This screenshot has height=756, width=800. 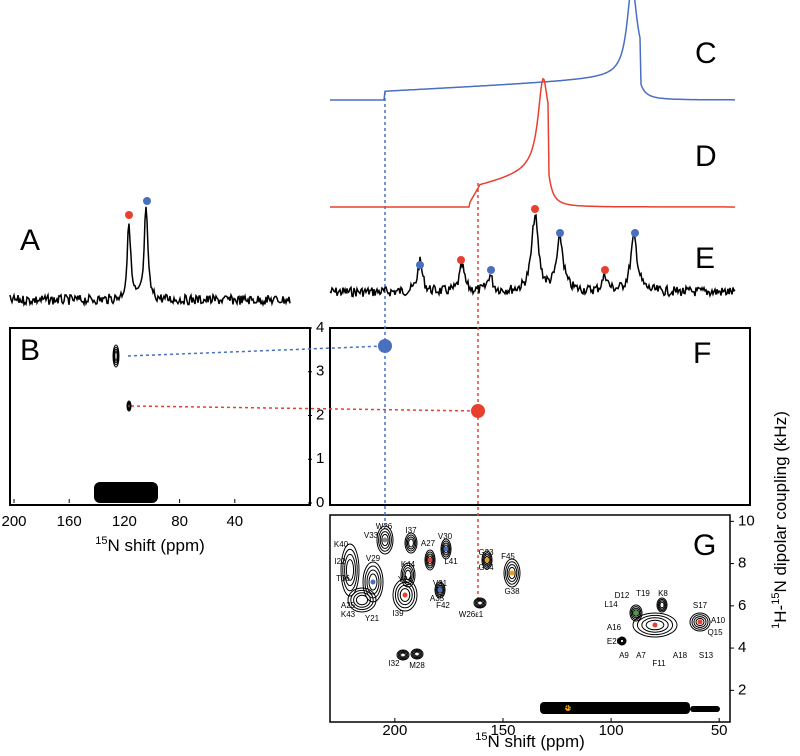 I want to click on peak-label: A16, so click(x=614, y=627).